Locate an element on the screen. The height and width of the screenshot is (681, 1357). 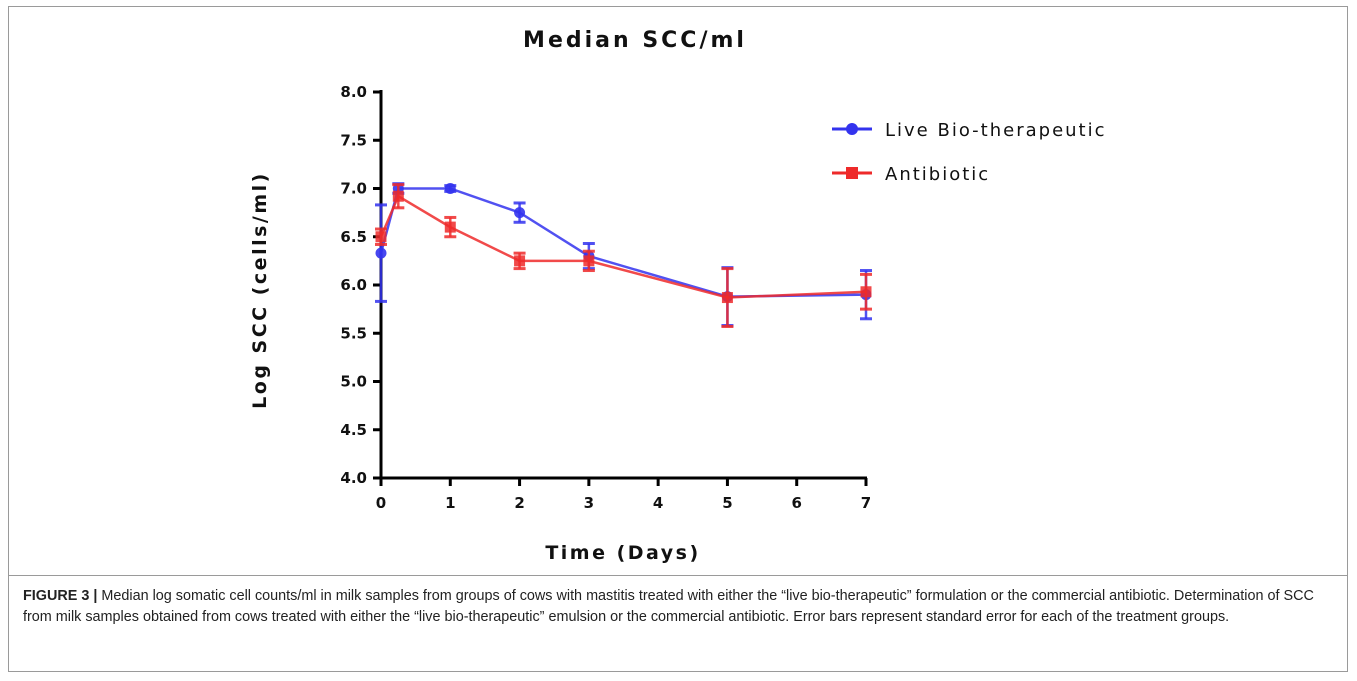
caption-divider is located at coordinates (678, 575).